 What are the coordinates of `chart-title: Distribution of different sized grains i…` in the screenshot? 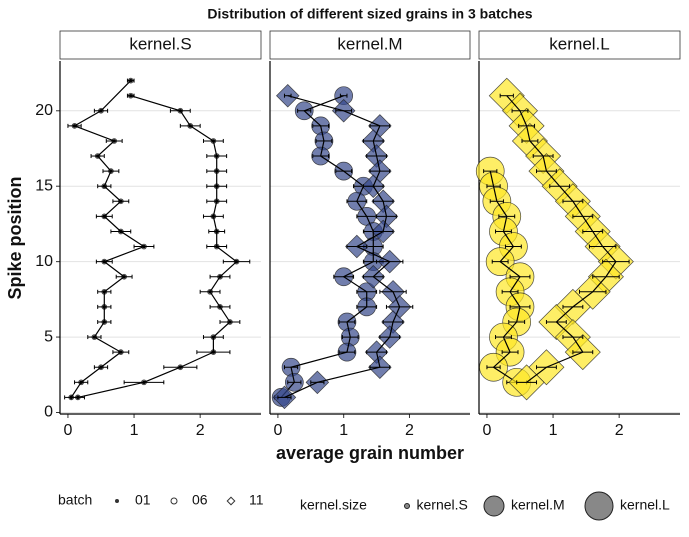 It's located at (369, 14).